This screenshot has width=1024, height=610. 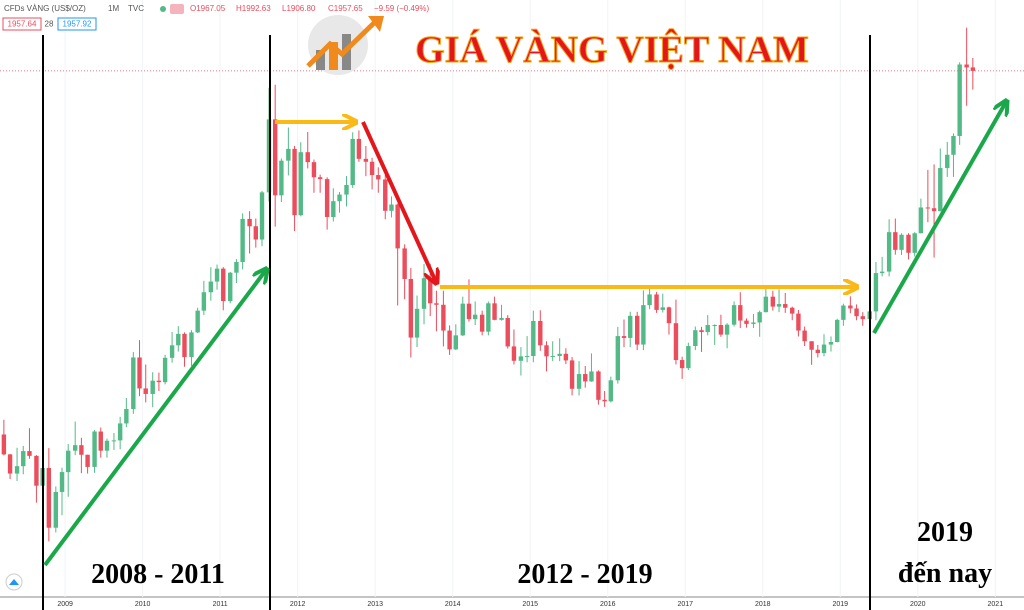 I want to click on x-tick-label: 2014, so click(x=453, y=604).